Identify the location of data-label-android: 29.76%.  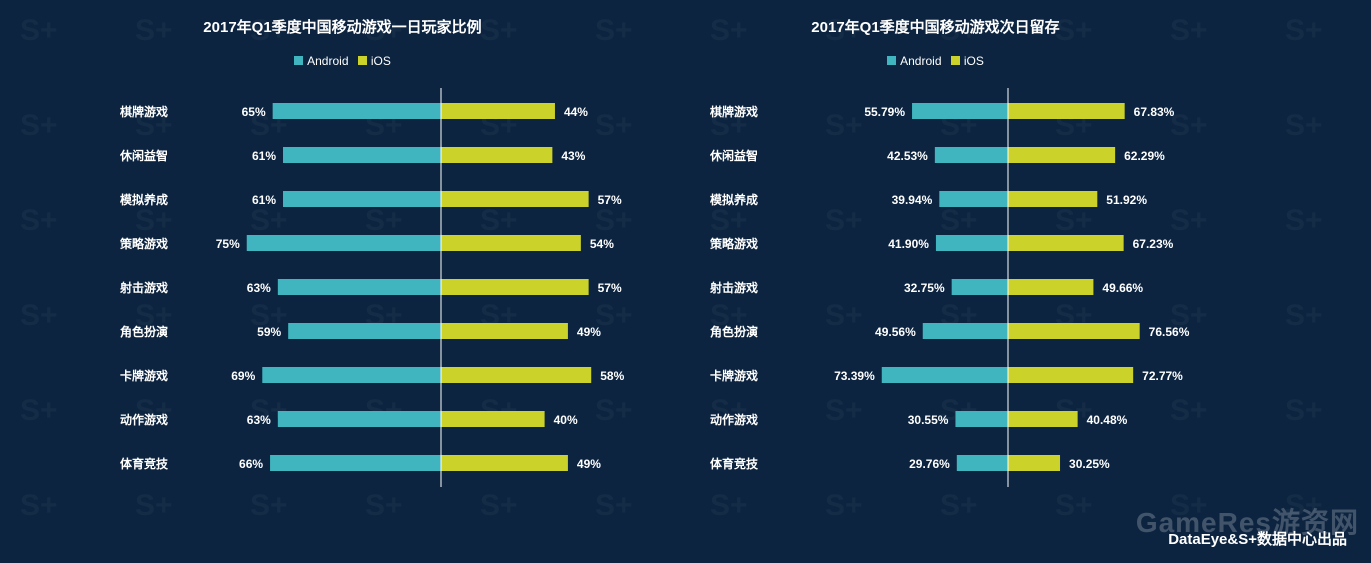
(929, 464).